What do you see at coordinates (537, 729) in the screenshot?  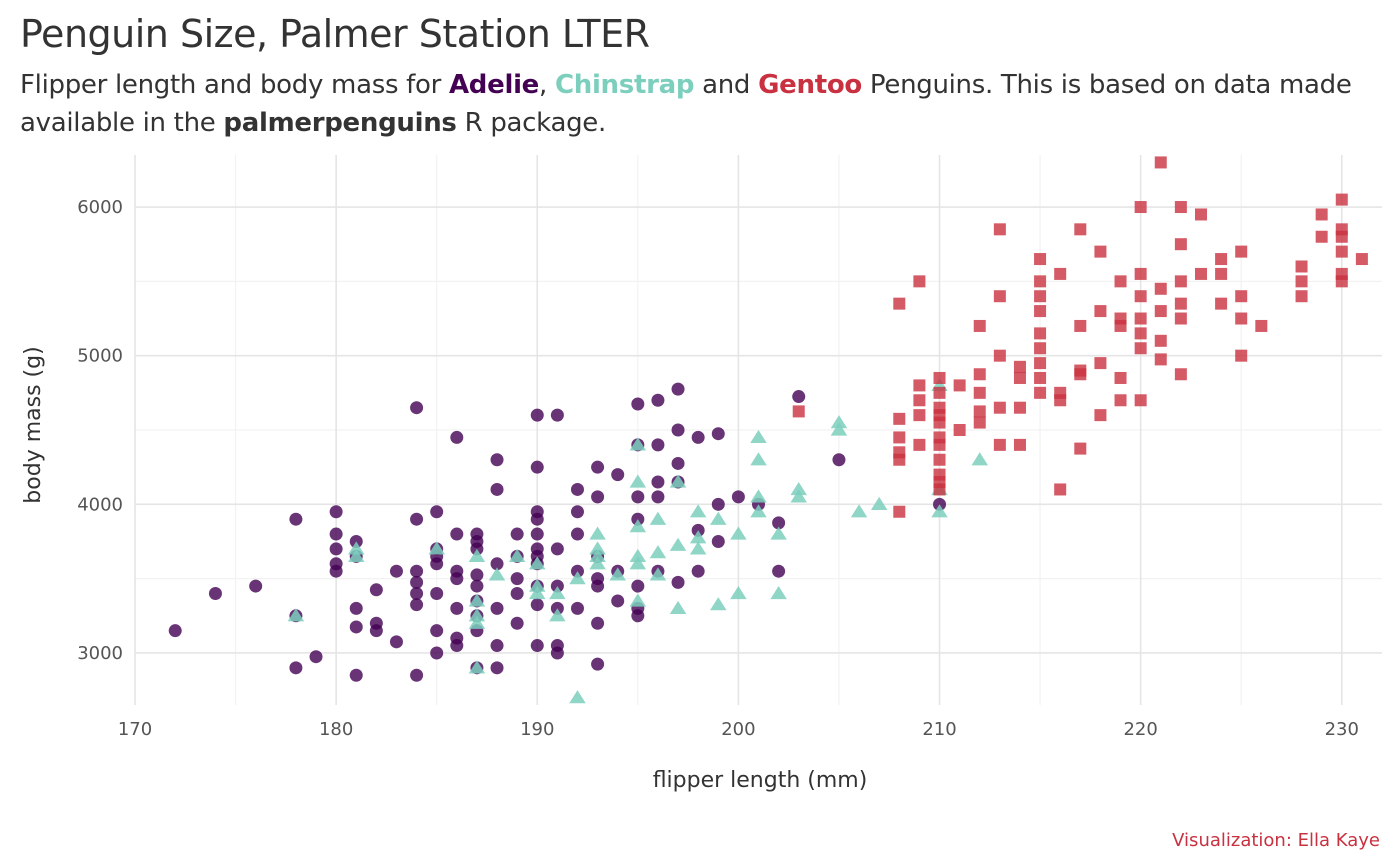 I see `x-tick-label: 190` at bounding box center [537, 729].